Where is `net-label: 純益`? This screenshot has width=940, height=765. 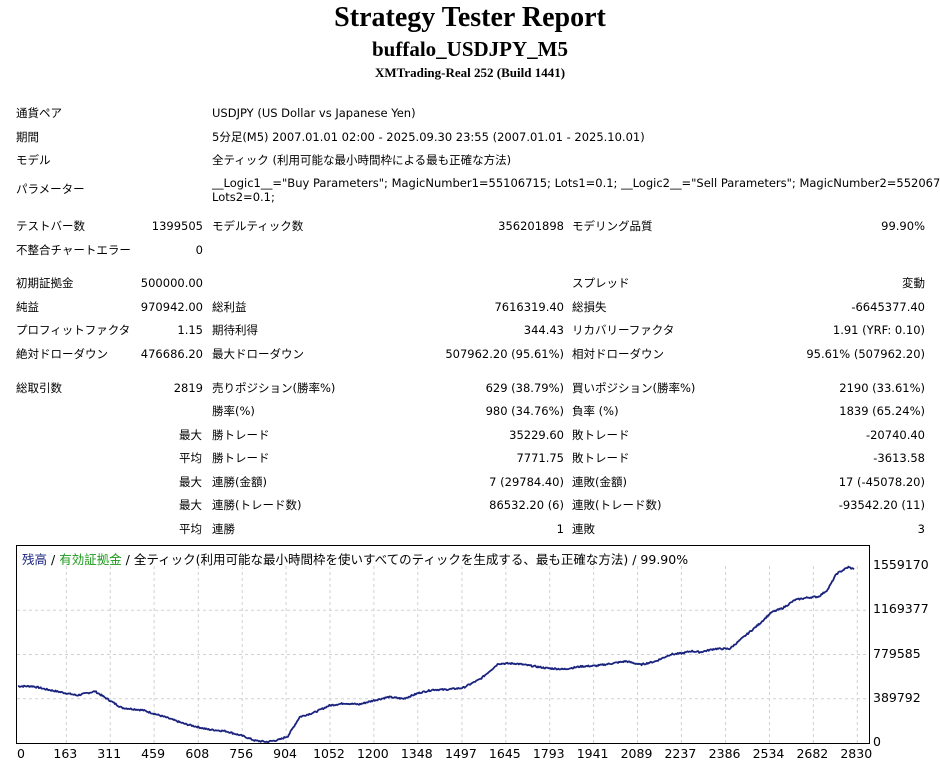 net-label: 純益 is located at coordinates (27, 307).